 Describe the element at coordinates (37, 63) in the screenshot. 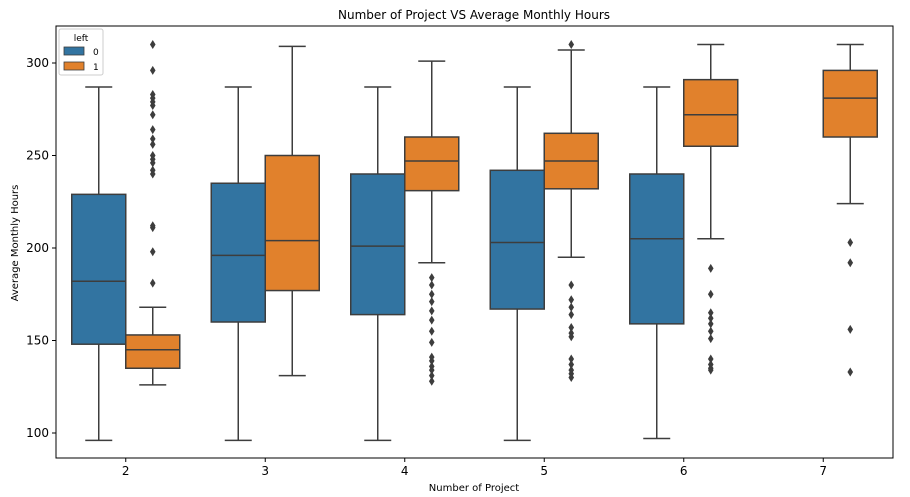

I see `y-tick-label: 300` at that location.